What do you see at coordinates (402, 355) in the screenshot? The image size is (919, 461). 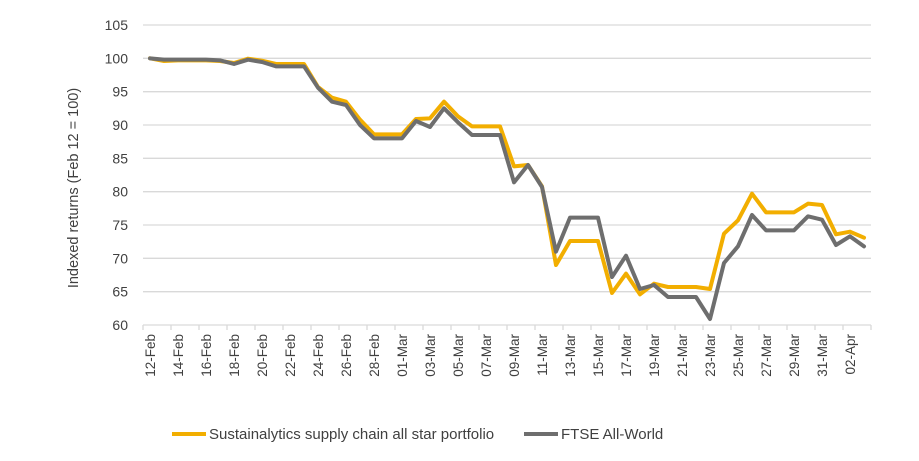 I see `x-tick-label: 01-Mar` at bounding box center [402, 355].